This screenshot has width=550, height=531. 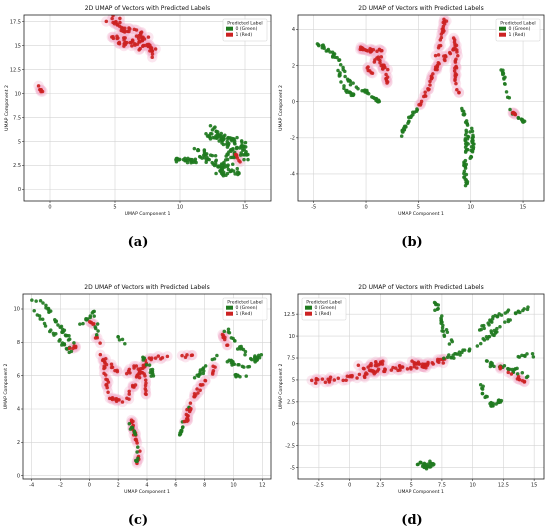 What do you see at coordinates (326, 308) in the screenshot?
I see `legend-entry: 0 (Green)` at bounding box center [326, 308].